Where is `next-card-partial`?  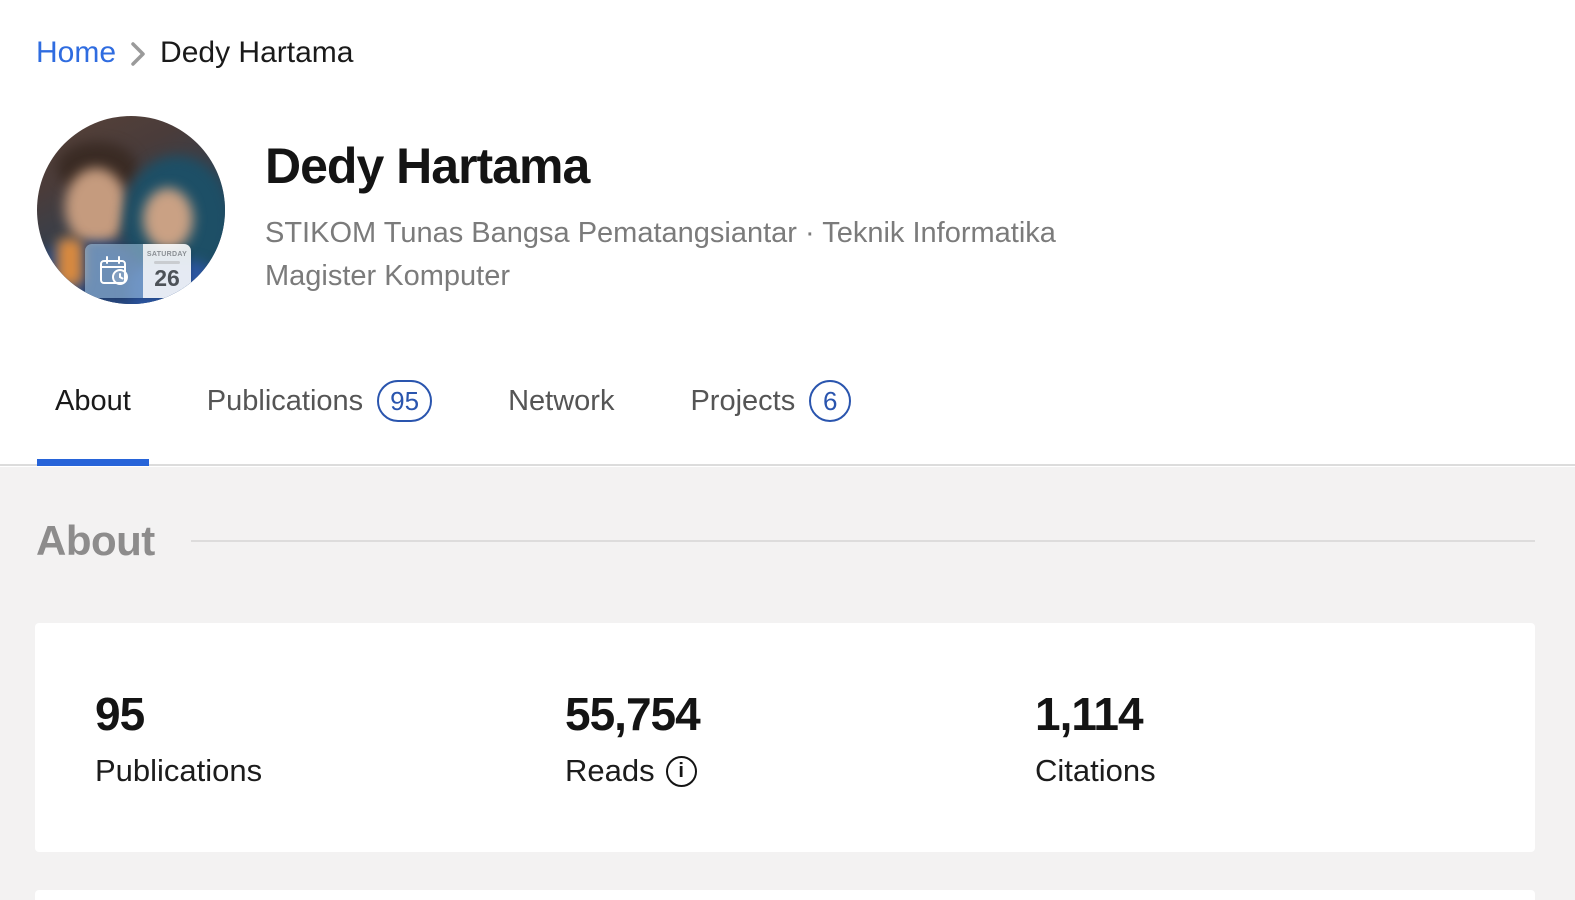
next-card-partial is located at coordinates (785, 895).